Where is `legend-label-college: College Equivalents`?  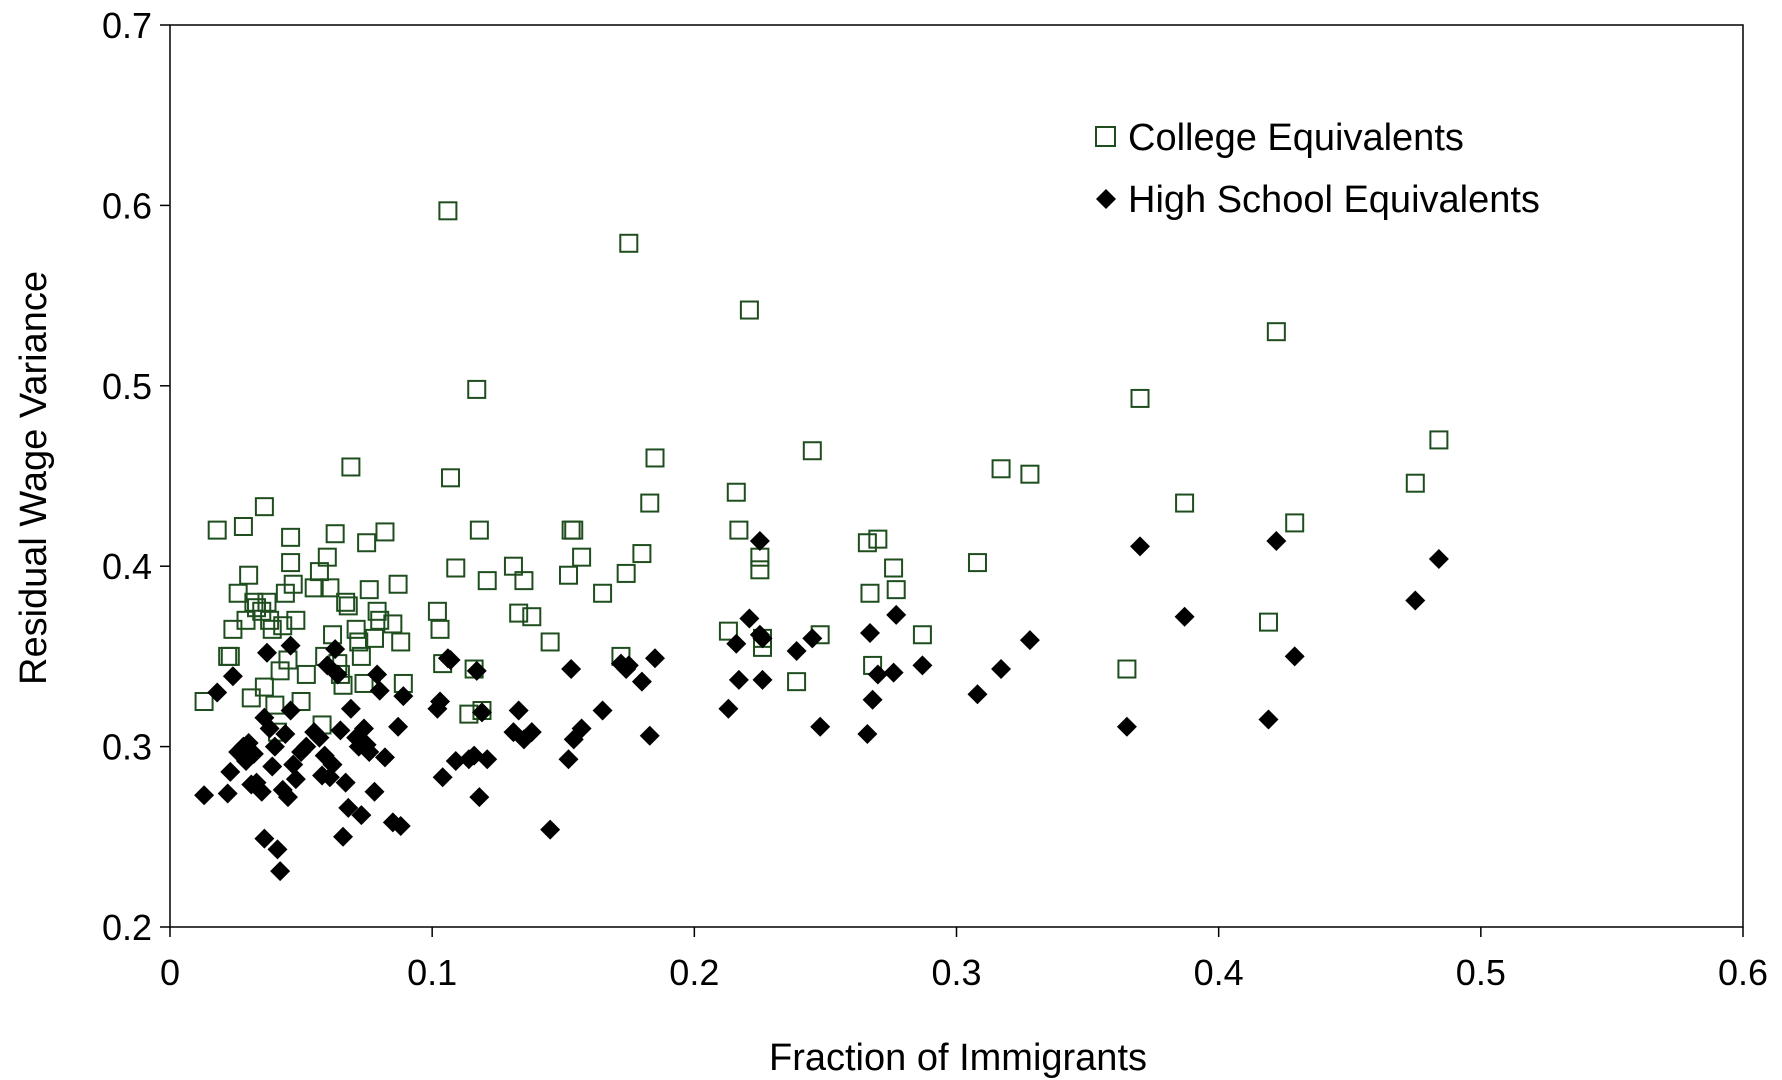 legend-label-college: College Equivalents is located at coordinates (1296, 138).